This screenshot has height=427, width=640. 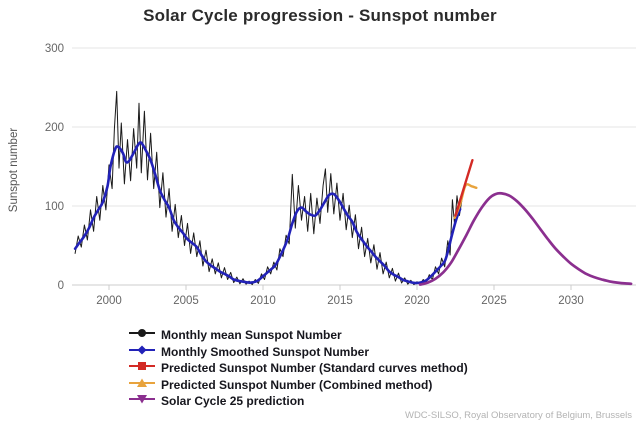 I want to click on diamond-marker-icon, so click(x=142, y=352).